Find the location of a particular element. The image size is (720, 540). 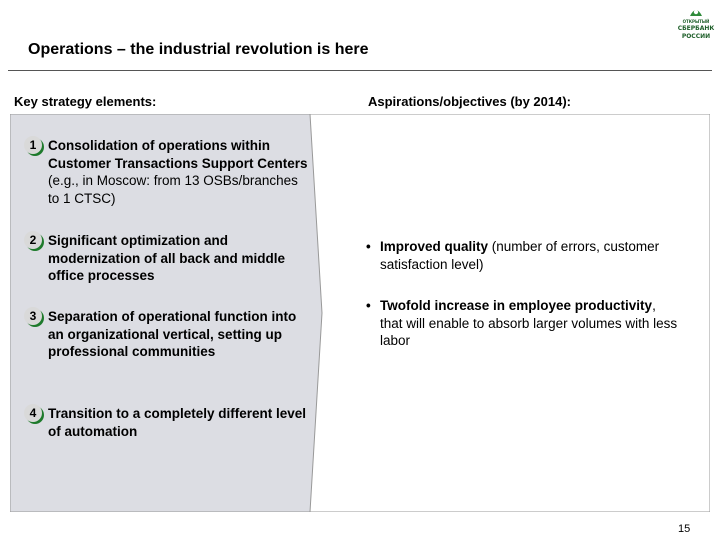

logo-line-1: ОТКРЫТЫЙ is located at coordinates (696, 21).